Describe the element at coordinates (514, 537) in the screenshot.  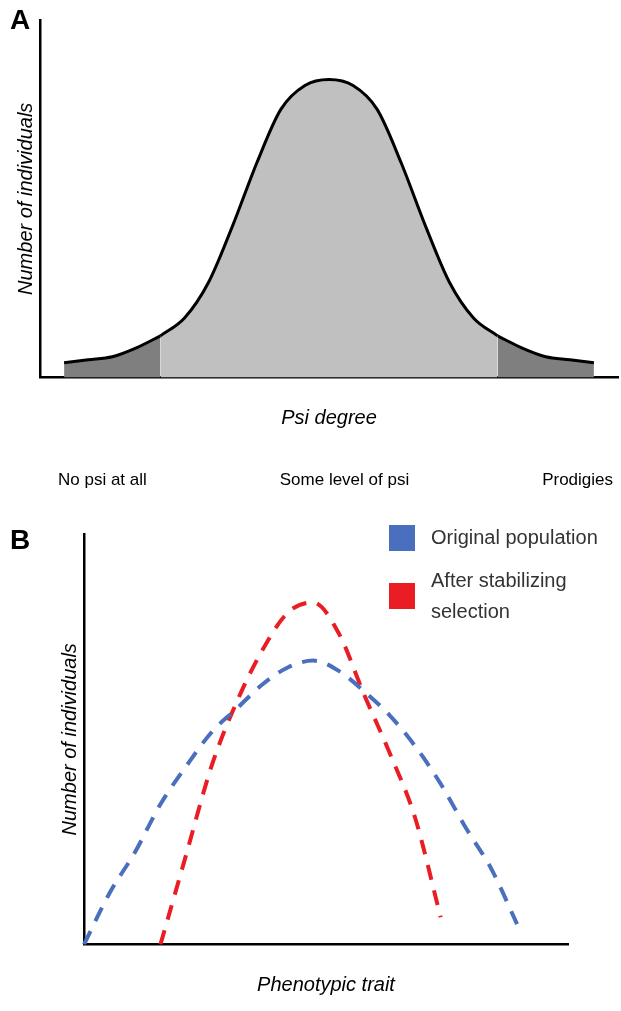
I see `legend-label: Original population` at that location.